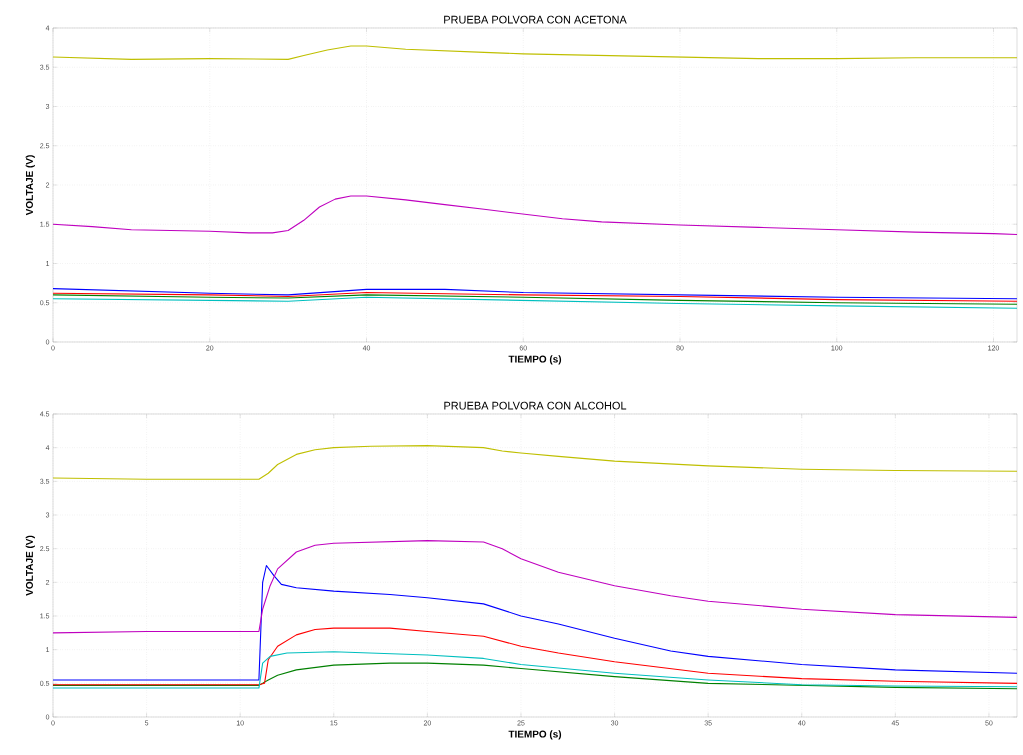 This screenshot has width=1023, height=755. I want to click on chart-title: PRUEBA POLVORA CON ALCOHOL, so click(535, 405).